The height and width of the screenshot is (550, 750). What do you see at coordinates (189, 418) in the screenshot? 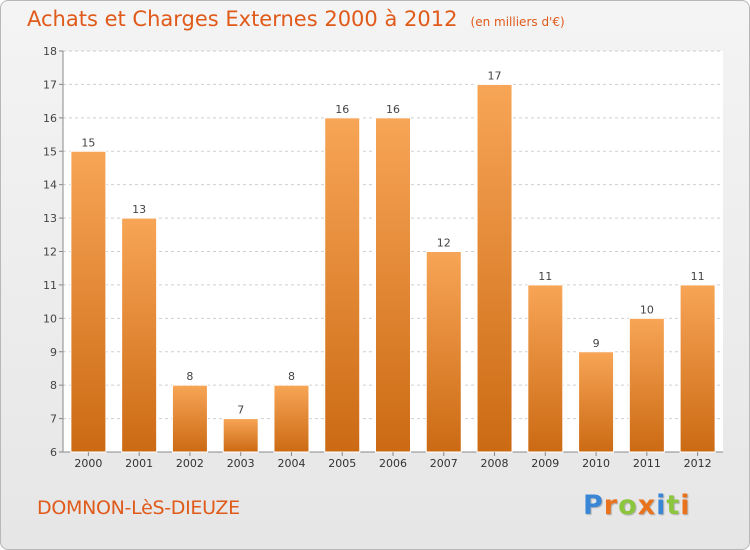
I see `bar-2002` at bounding box center [189, 418].